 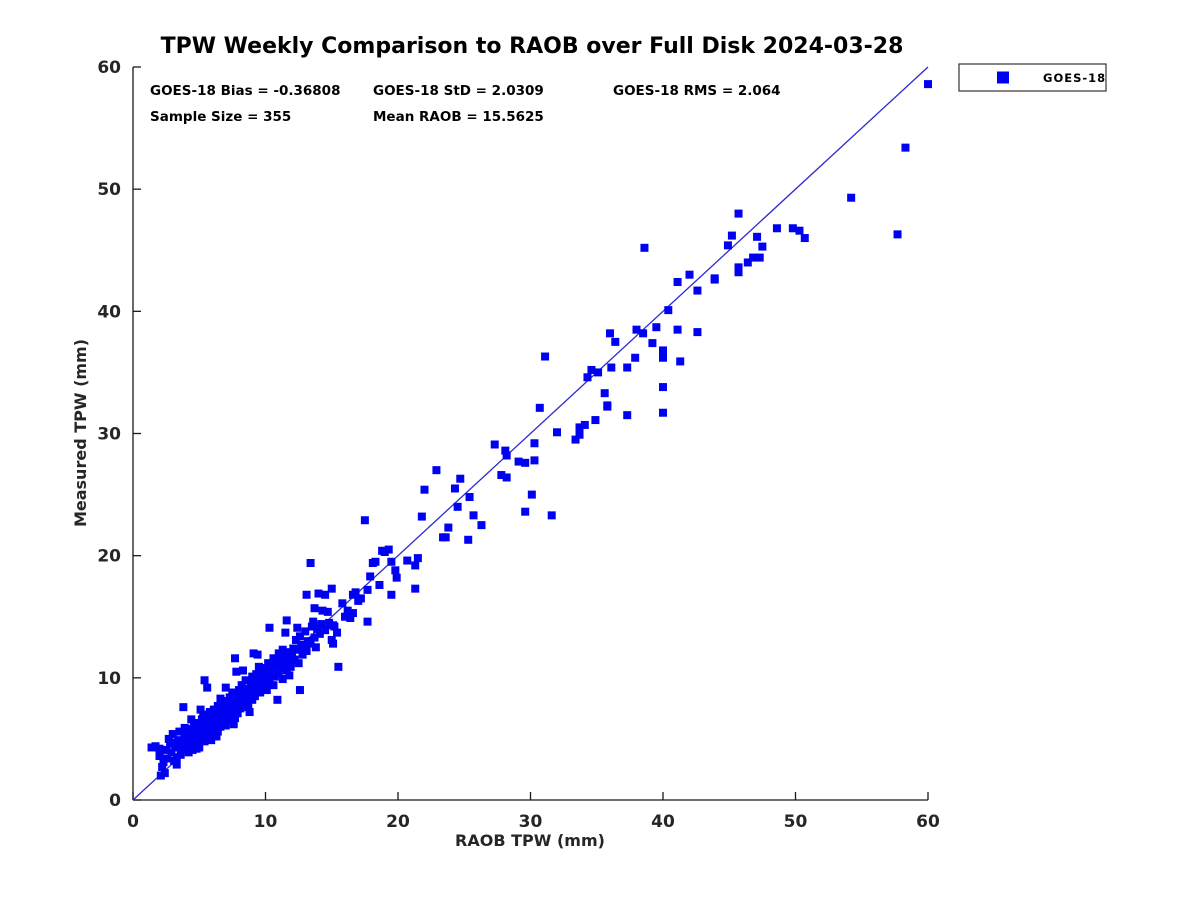 I want to click on y-tick-label-20: 20, so click(x=109, y=557).